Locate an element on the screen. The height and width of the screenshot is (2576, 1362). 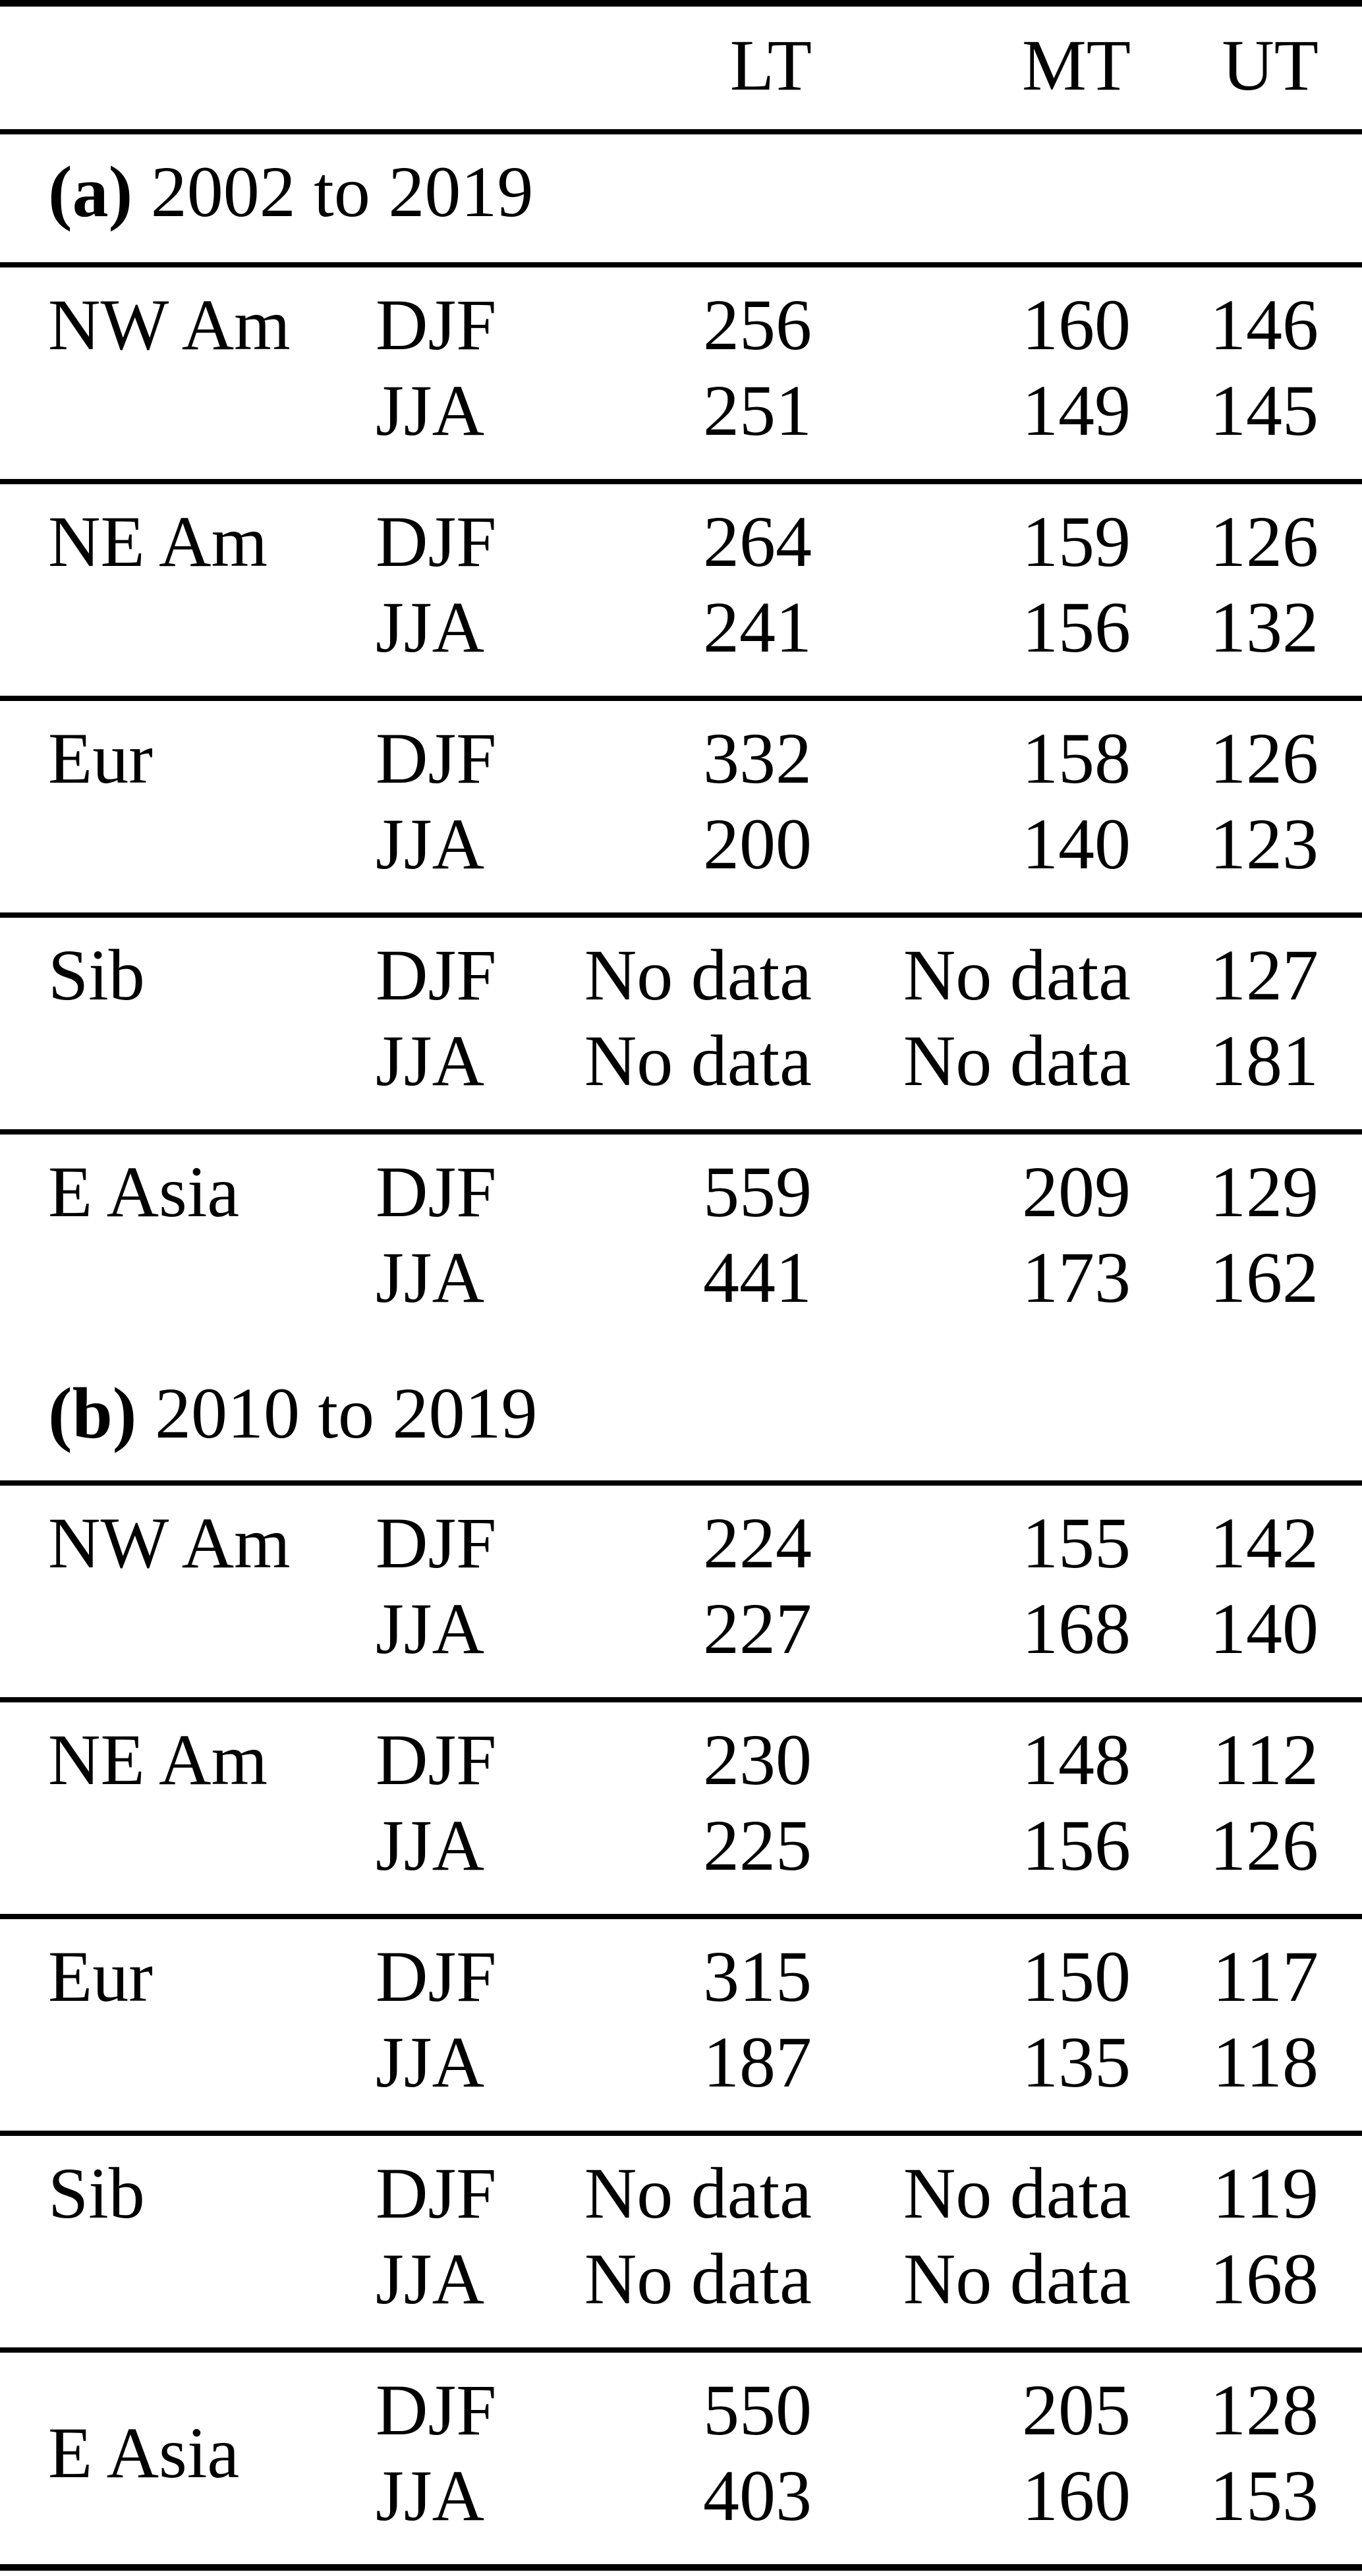
section-a-label: (a) 2002 to 2019 is located at coordinates (681, 198).